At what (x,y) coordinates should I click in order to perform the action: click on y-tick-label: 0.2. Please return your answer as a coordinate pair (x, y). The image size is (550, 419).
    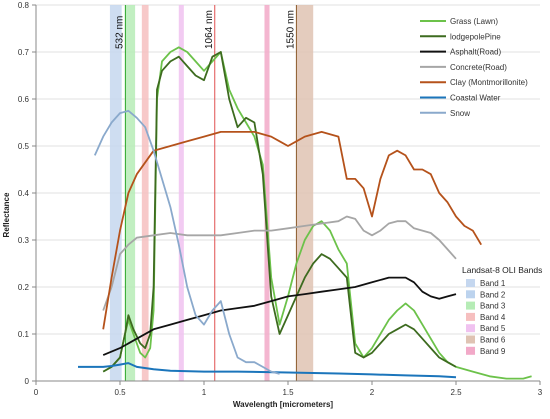
    Looking at the image, I should click on (24, 287).